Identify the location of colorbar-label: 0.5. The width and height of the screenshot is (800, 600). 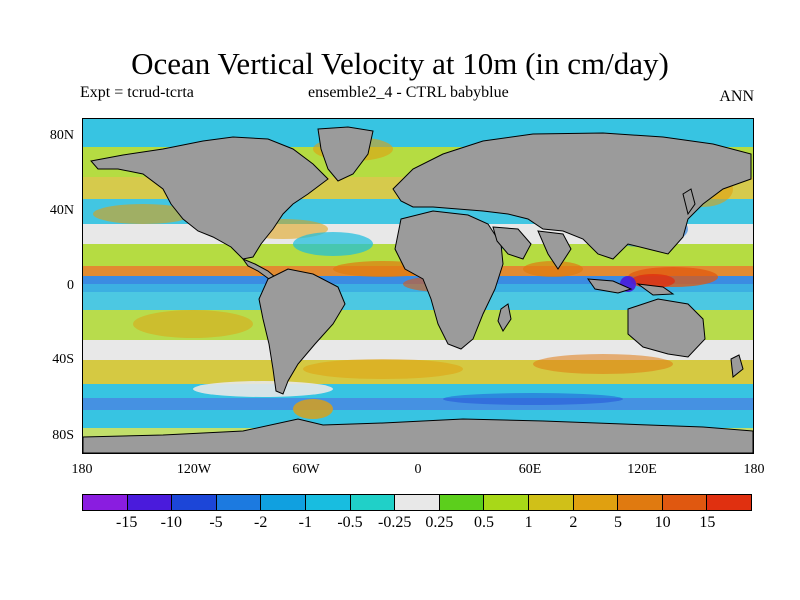
(484, 522).